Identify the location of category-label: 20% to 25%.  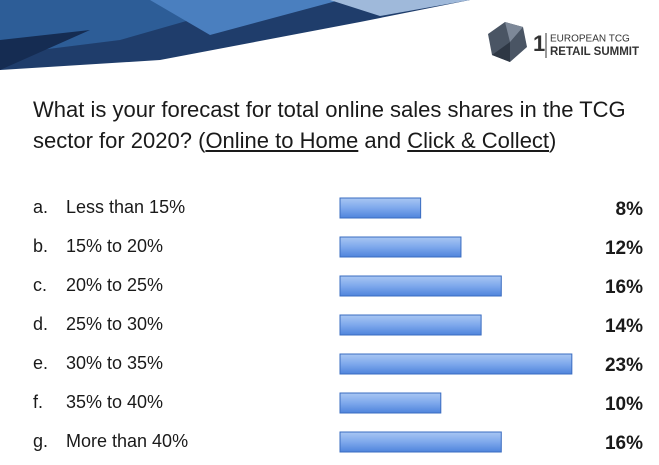
(114, 285).